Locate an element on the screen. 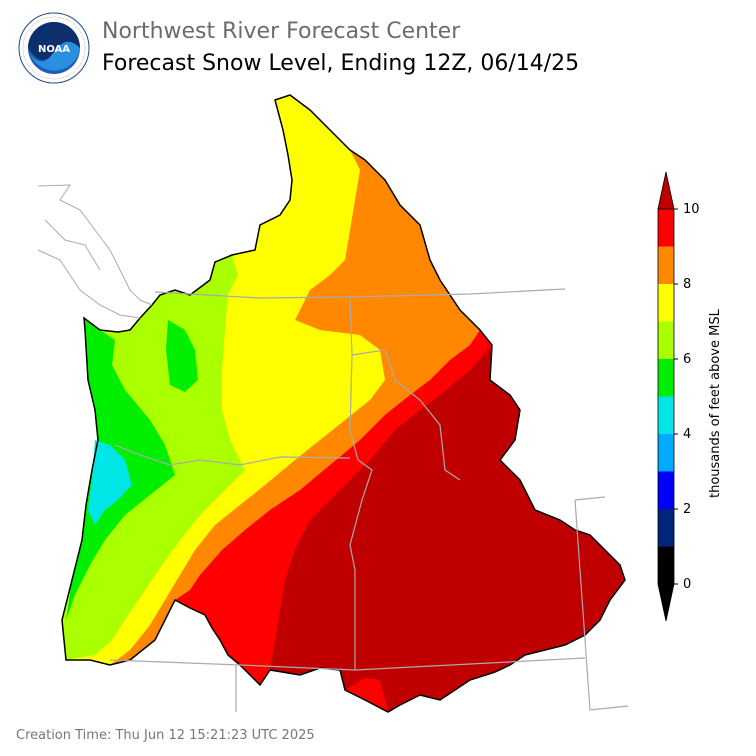  noaa-logo: NOAA is located at coordinates (54, 48).